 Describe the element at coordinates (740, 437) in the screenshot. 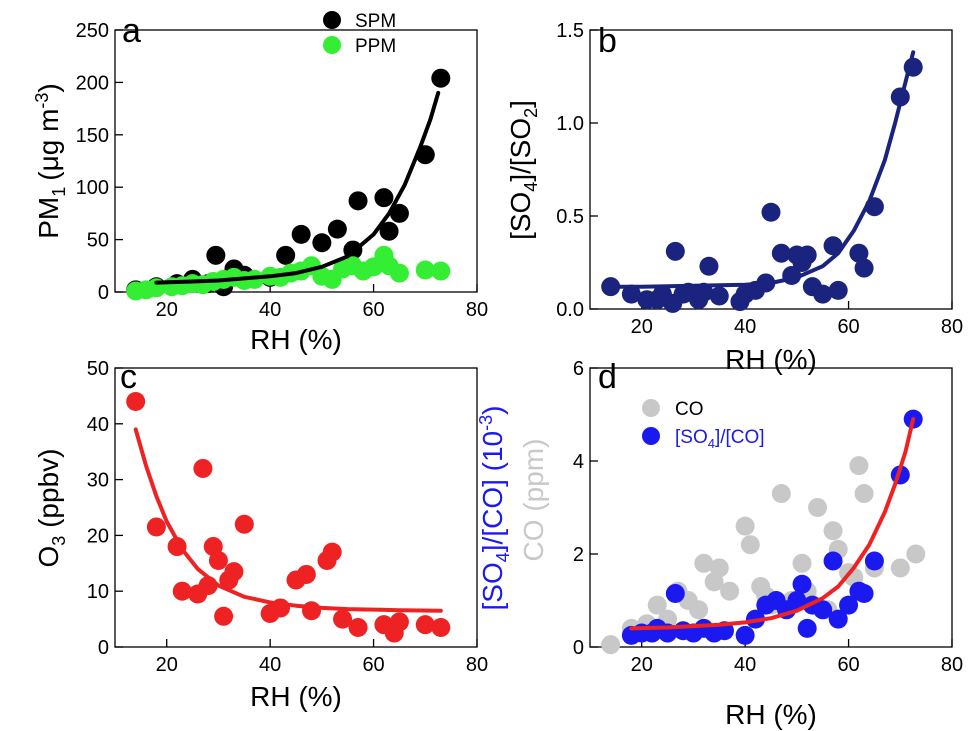

I see `legend-label-so4-co-end: ]/[CO]` at that location.